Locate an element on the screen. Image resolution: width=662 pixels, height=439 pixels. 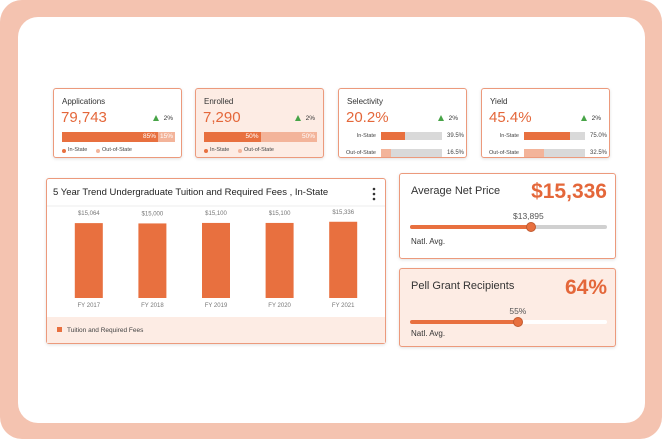
value-label: $15,064 is located at coordinates (89, 214).